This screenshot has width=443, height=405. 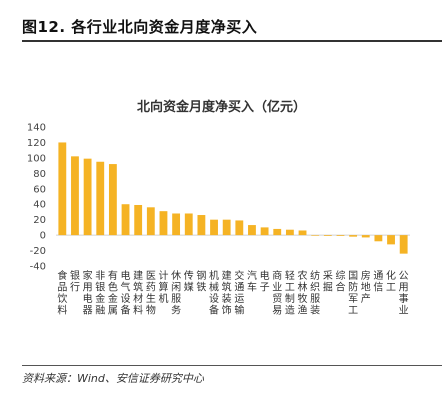 I want to click on x-category-label: 公用事业, so click(x=404, y=294).